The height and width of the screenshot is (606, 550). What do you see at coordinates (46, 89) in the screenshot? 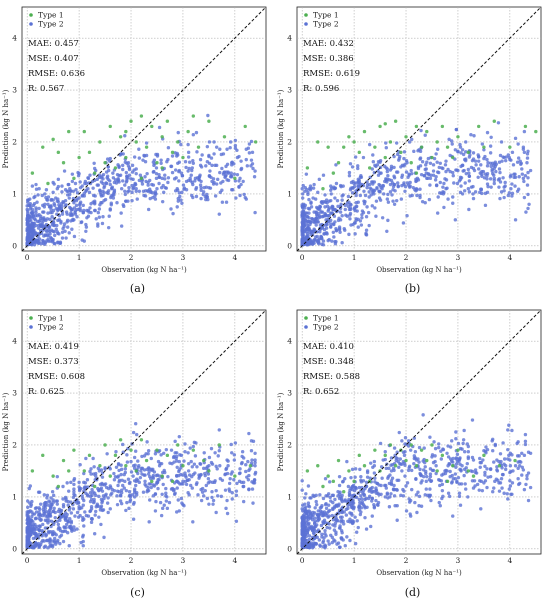
I see `stat-r: R: 0.567` at bounding box center [46, 89].